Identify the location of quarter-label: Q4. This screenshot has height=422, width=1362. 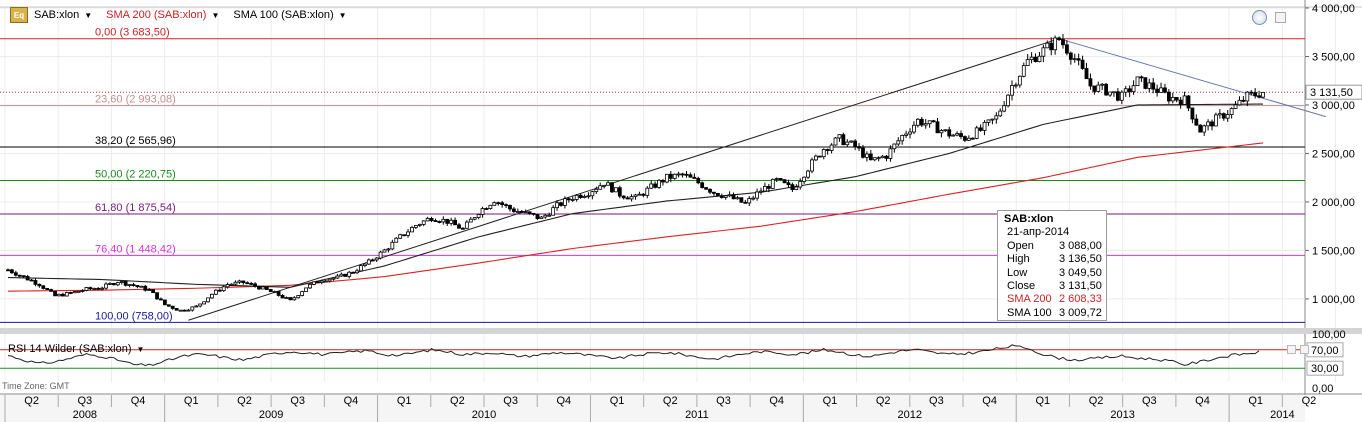
(1202, 401).